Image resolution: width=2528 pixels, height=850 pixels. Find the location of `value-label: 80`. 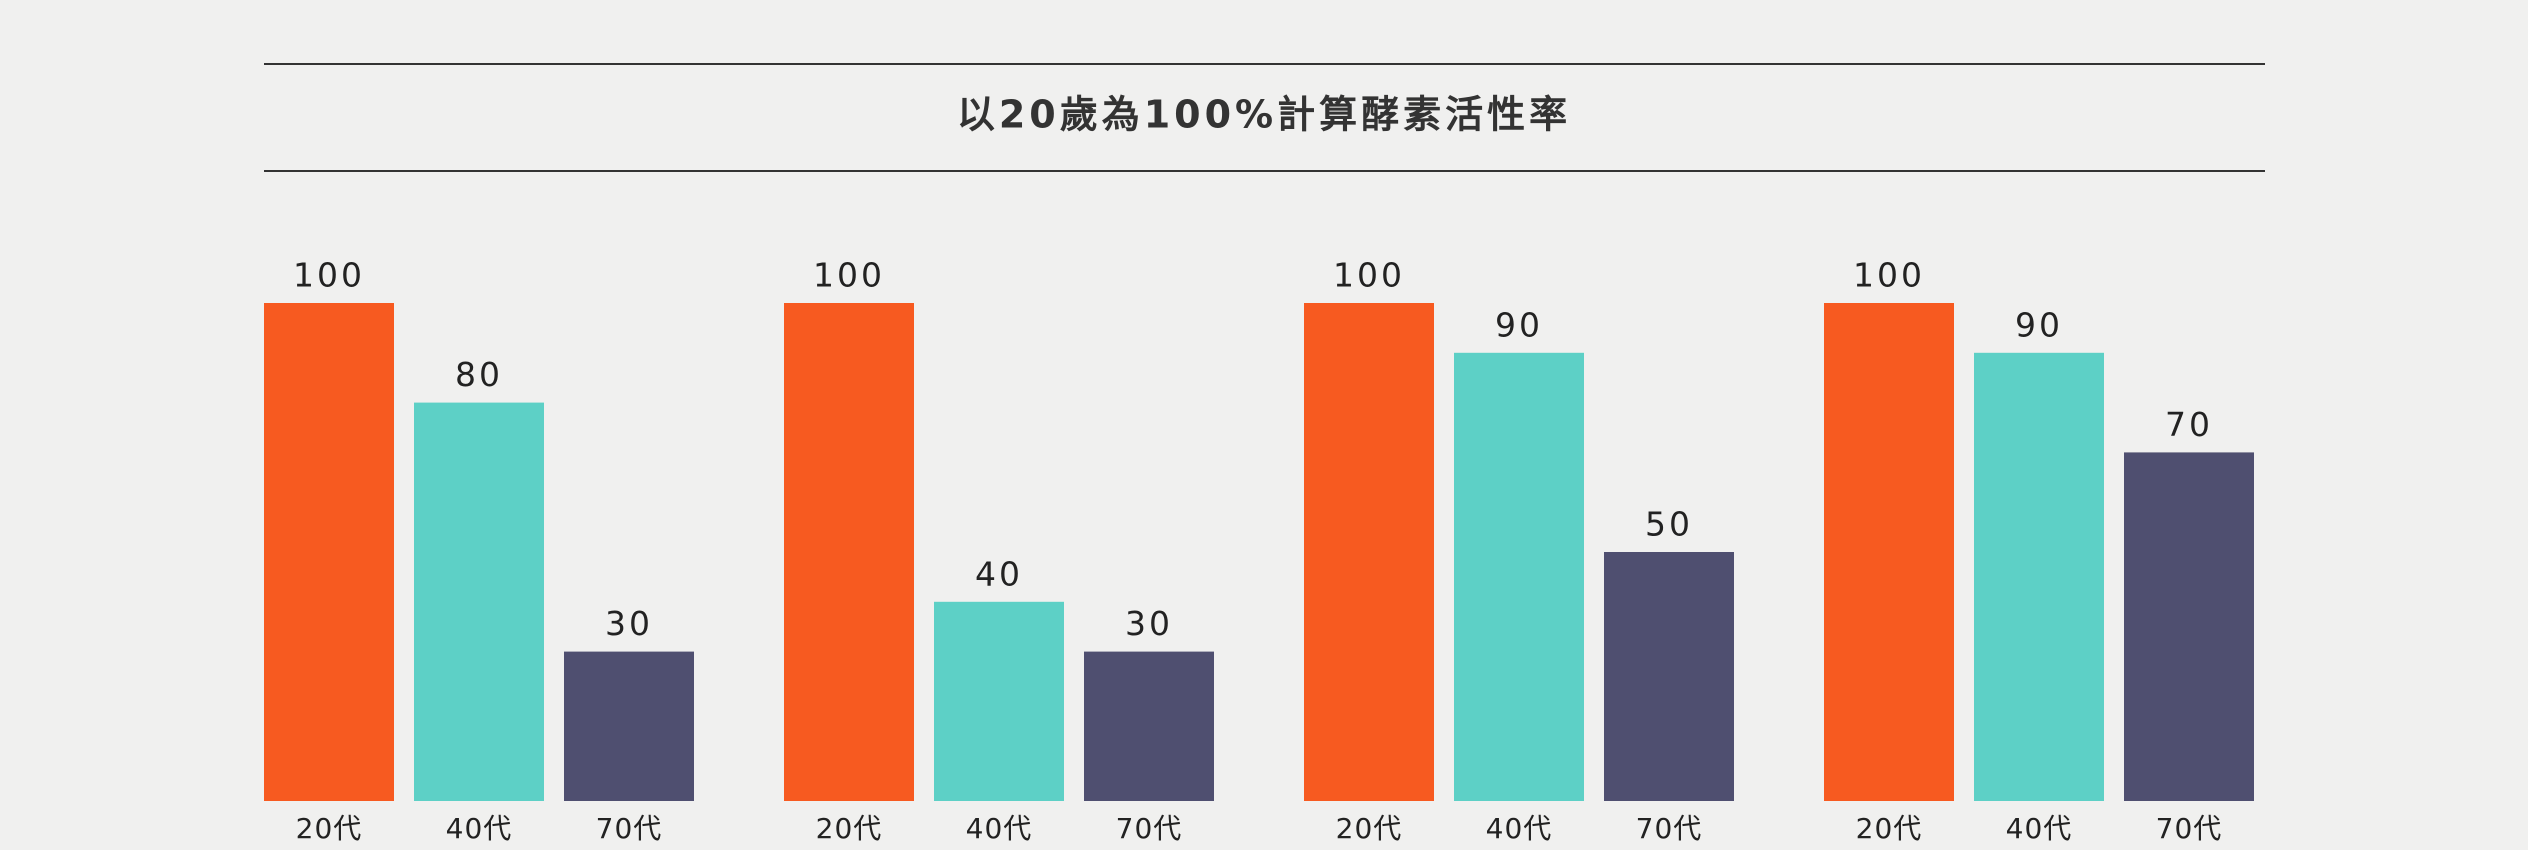

value-label: 80 is located at coordinates (479, 374).